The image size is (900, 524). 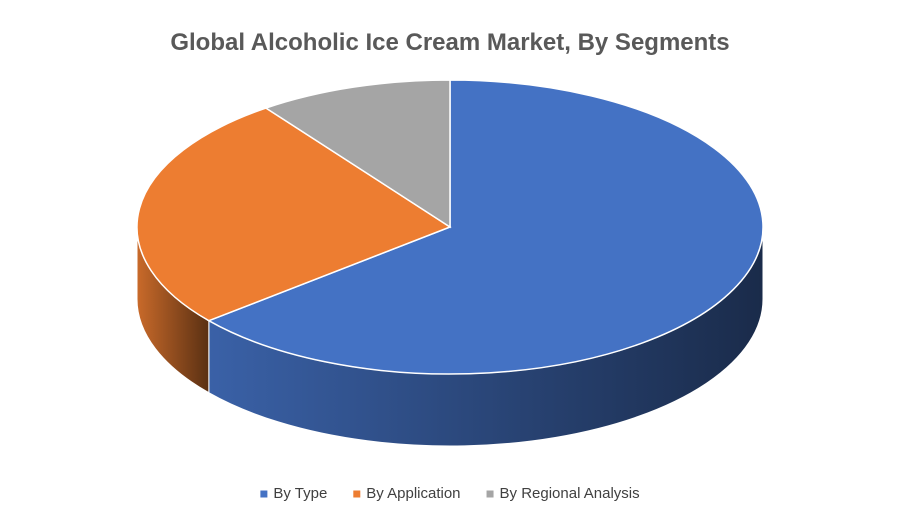 What do you see at coordinates (413, 493) in the screenshot?
I see `legend-label: By Application` at bounding box center [413, 493].